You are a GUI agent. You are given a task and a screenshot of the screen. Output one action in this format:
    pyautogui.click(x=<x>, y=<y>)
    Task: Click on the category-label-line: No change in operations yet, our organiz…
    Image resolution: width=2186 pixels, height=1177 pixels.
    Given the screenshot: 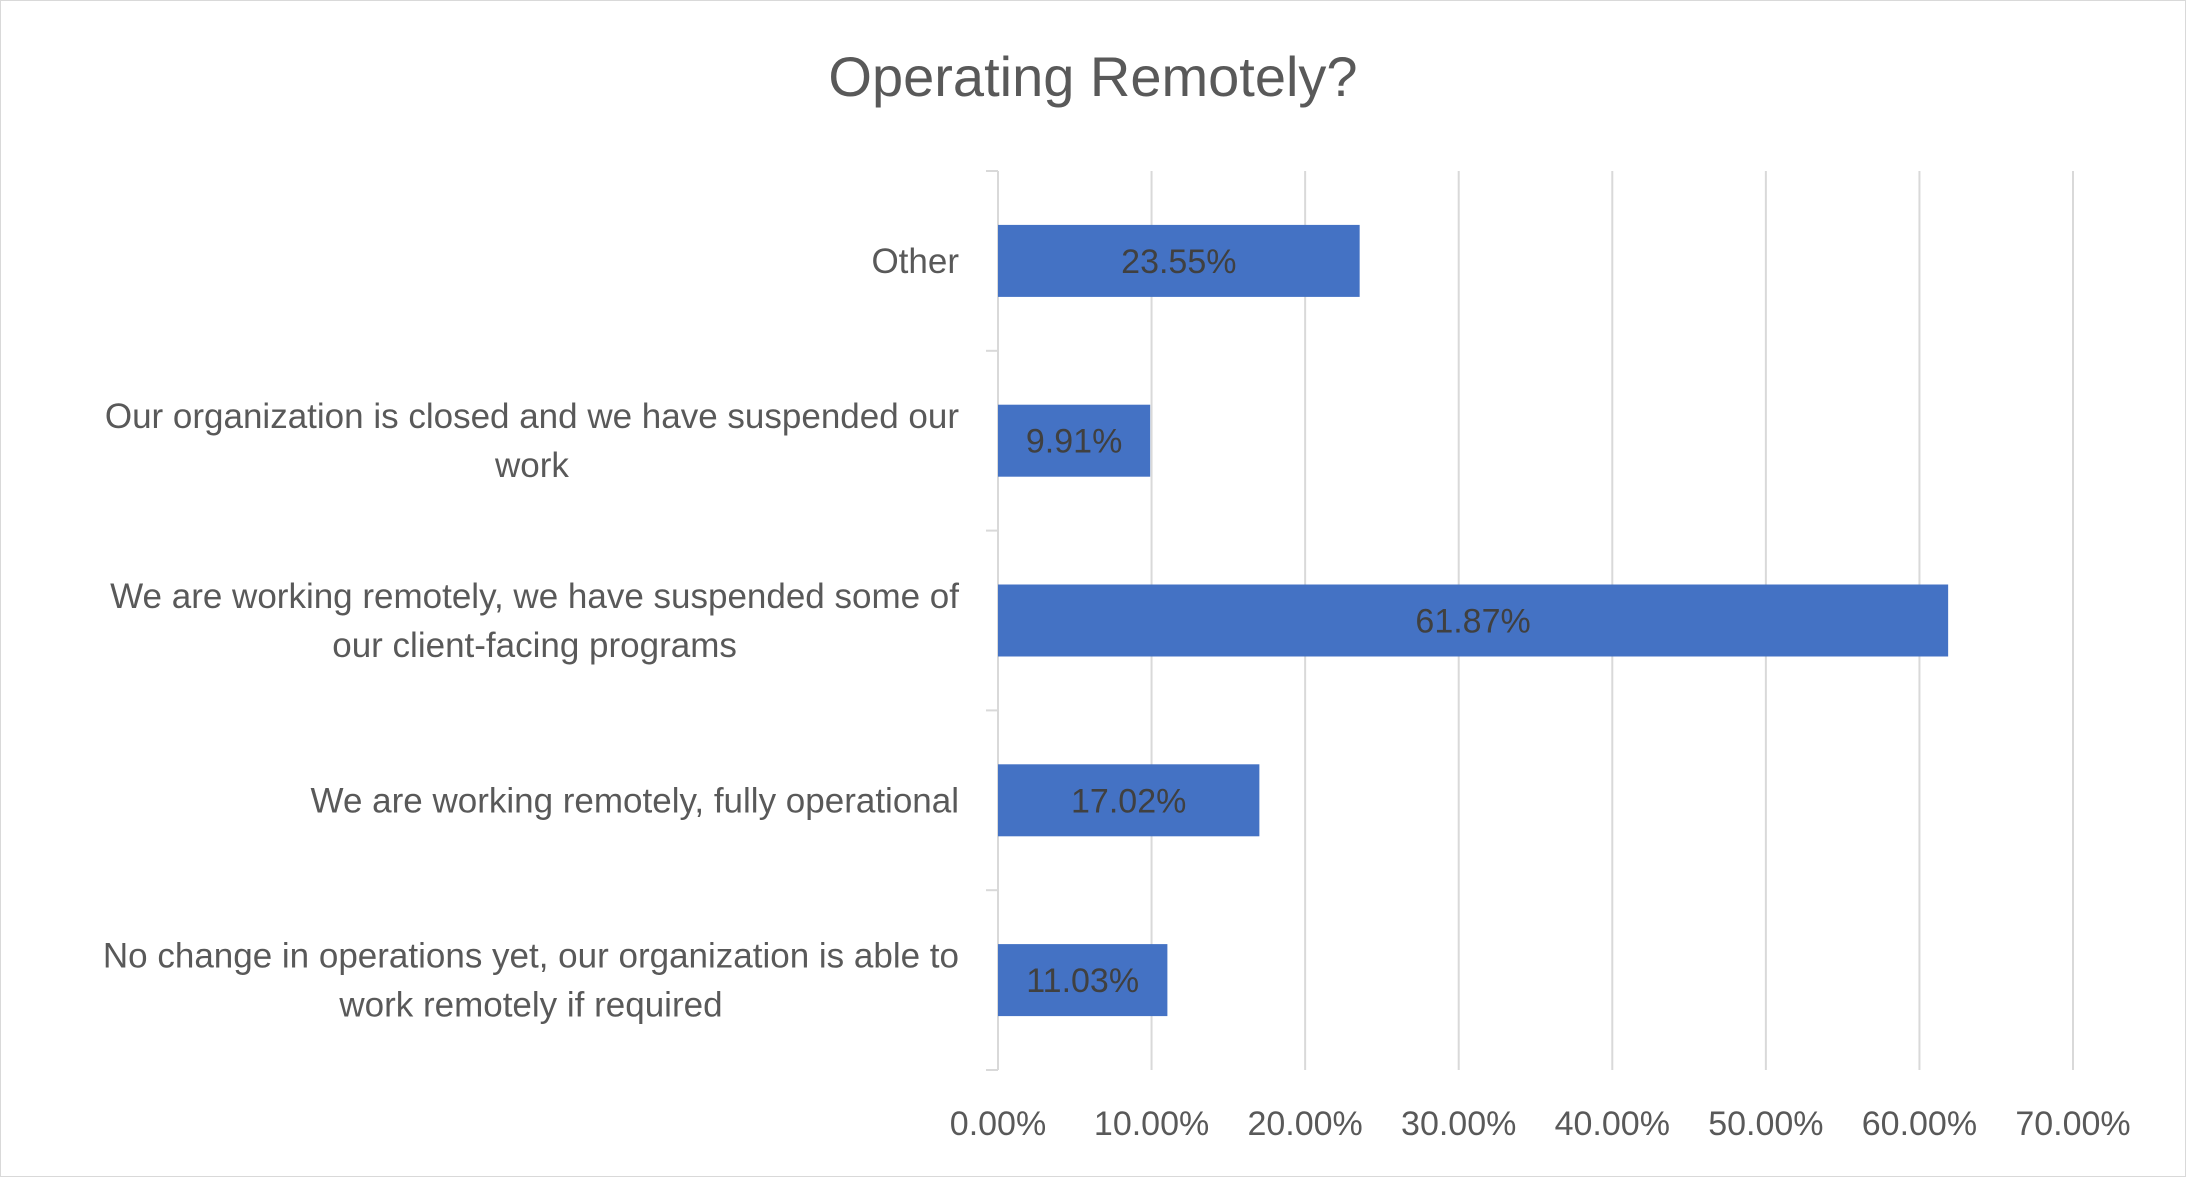 What is the action you would take?
    pyautogui.click(x=531, y=956)
    